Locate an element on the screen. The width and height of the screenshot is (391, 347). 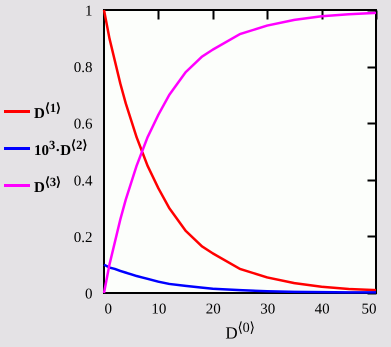
x-tick-label: 40 is located at coordinates (322, 310).